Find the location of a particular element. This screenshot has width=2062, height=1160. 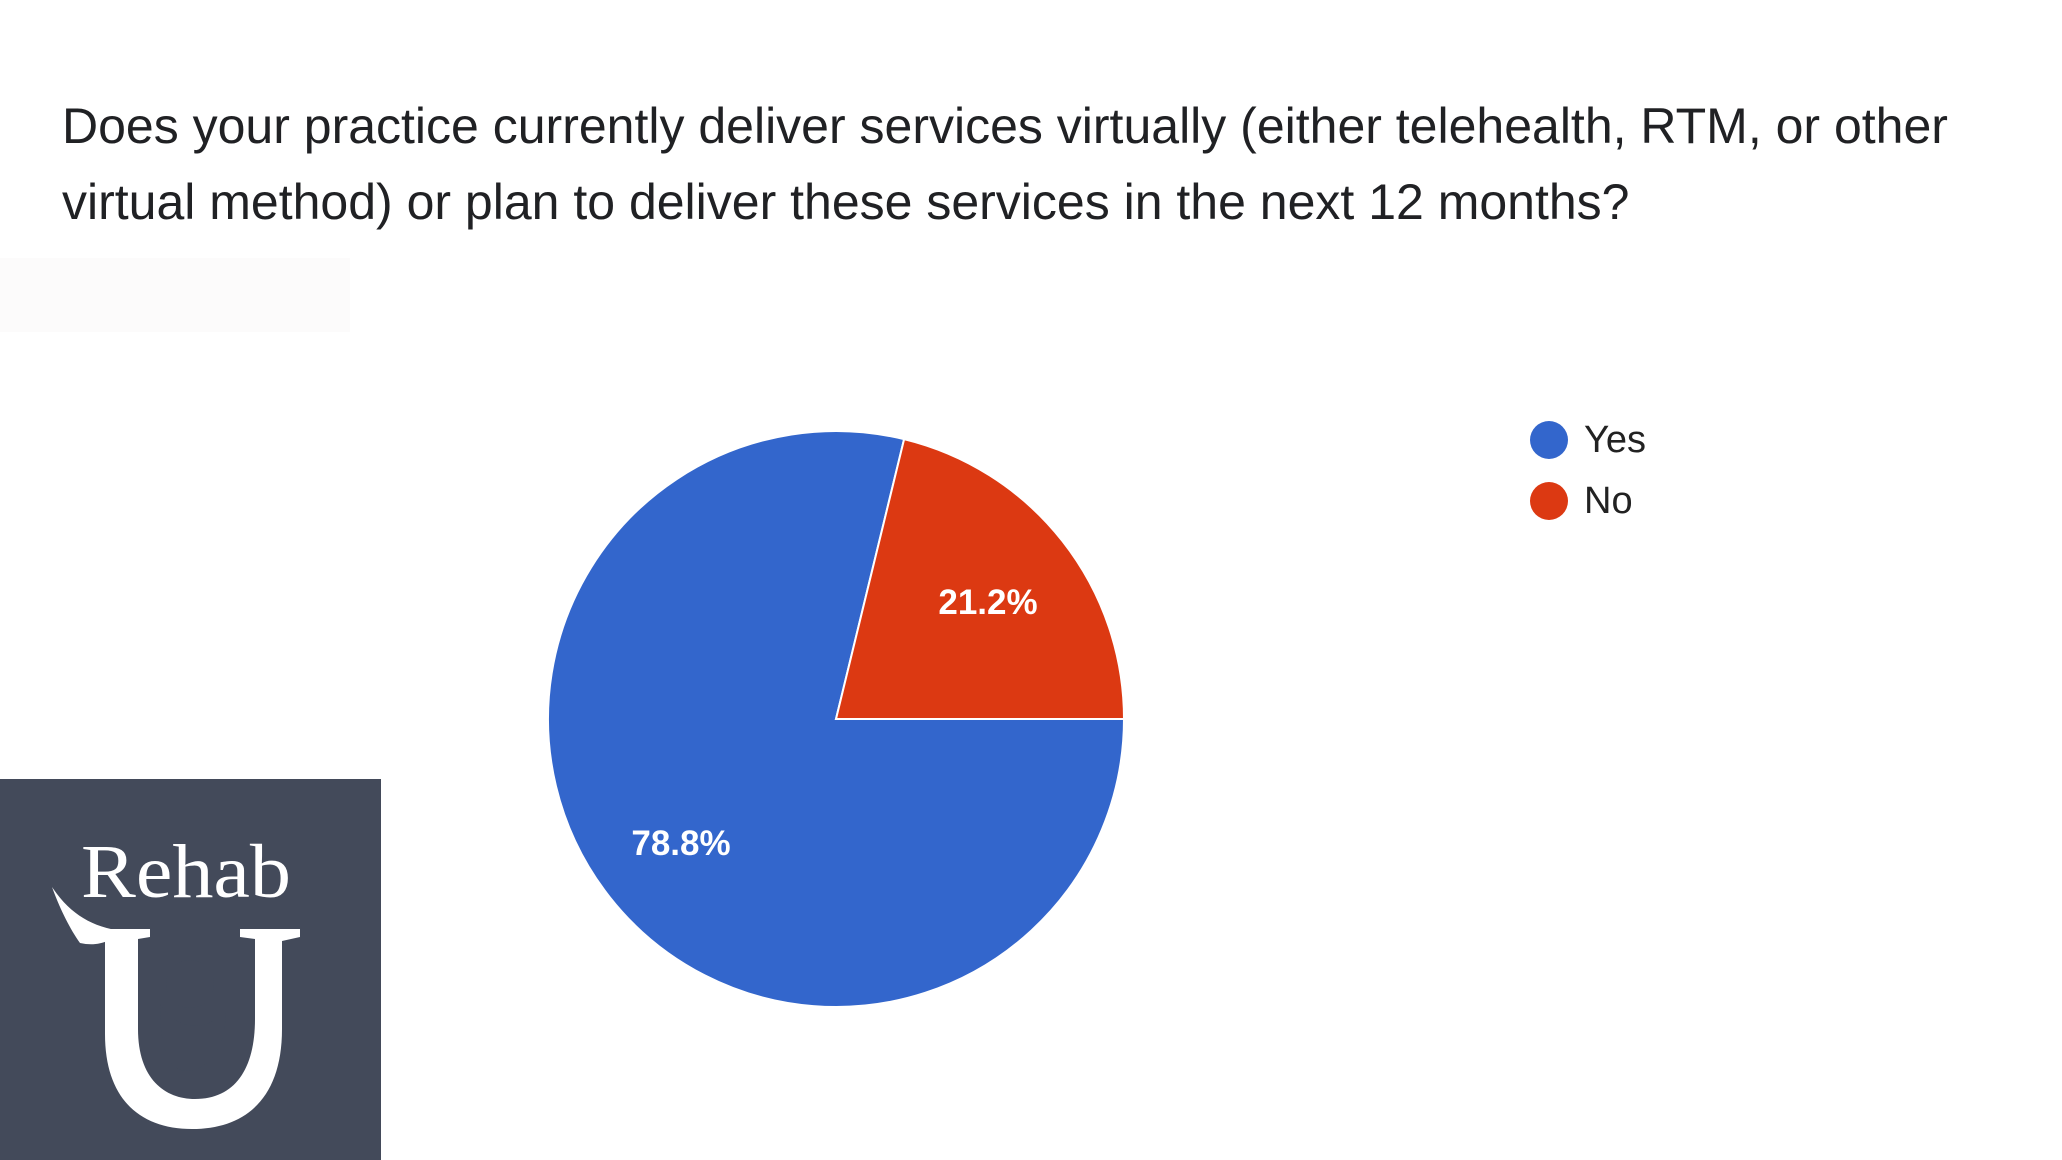

logo-wordmark: Rehab is located at coordinates (186, 872).